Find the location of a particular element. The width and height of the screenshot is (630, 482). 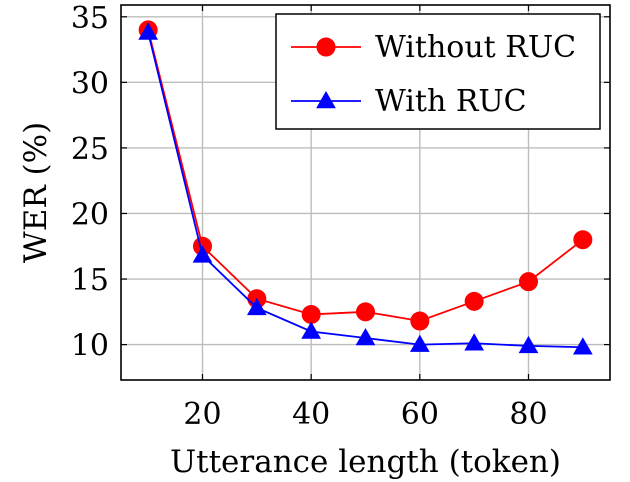

x-tick-label: 20 is located at coordinates (202, 414).